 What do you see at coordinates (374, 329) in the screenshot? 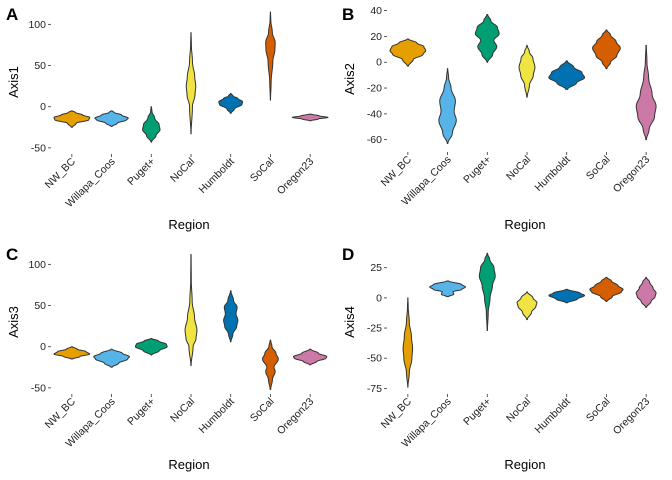
I see `y-tick-label: -25` at bounding box center [374, 329].